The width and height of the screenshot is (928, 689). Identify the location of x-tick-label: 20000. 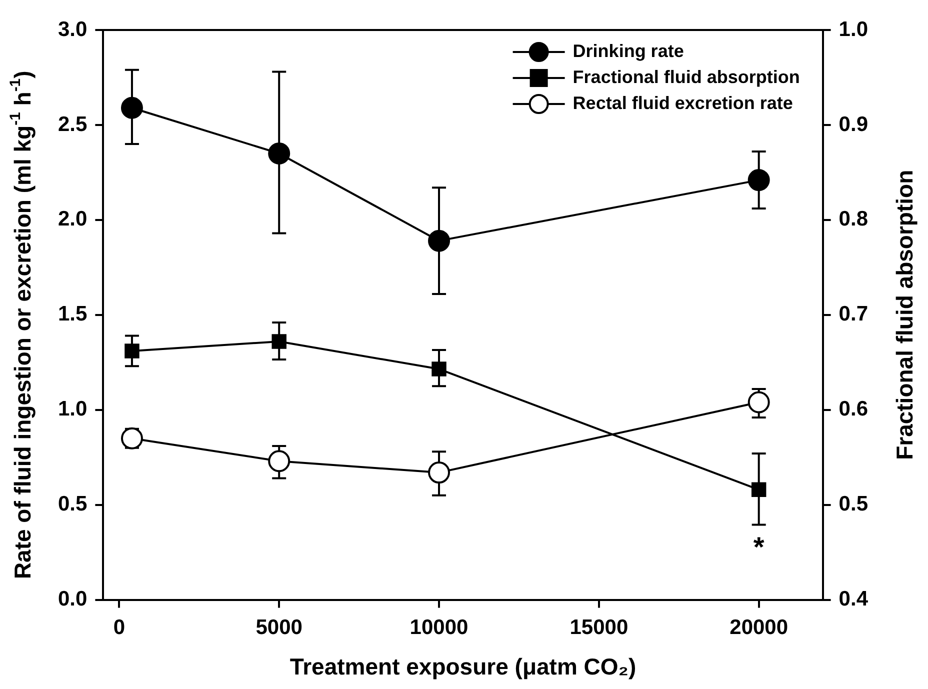
(759, 628).